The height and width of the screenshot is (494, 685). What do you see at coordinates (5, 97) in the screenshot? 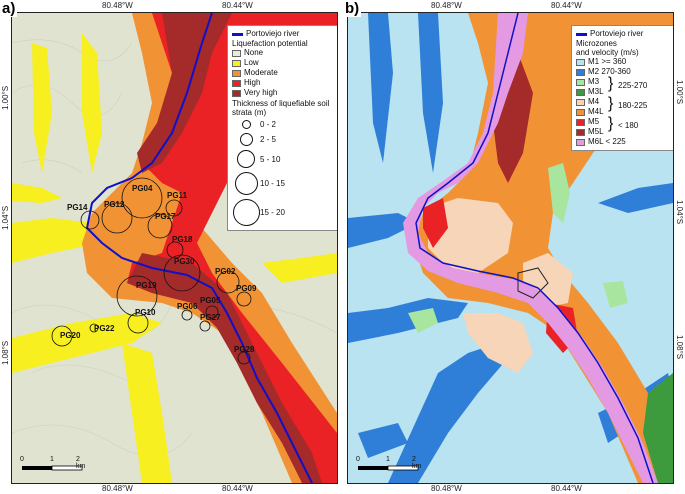
I see `coord-left-1: 1.00°S` at bounding box center [5, 97].